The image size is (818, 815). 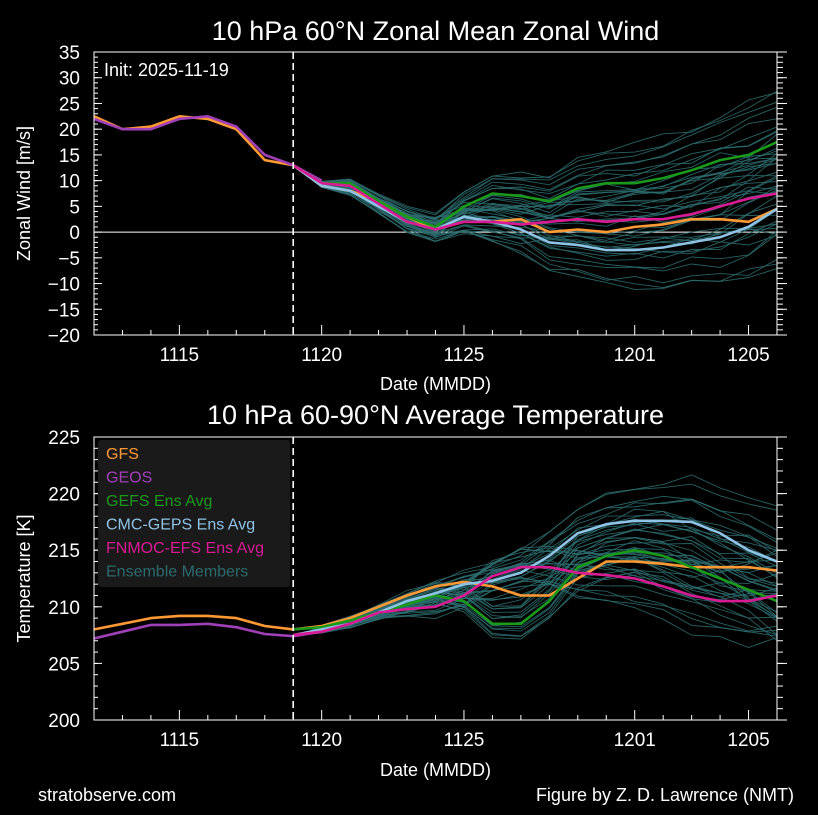 I want to click on footer-credit: Figure by Z. D. Lawrence (NMT), so click(x=664, y=795).